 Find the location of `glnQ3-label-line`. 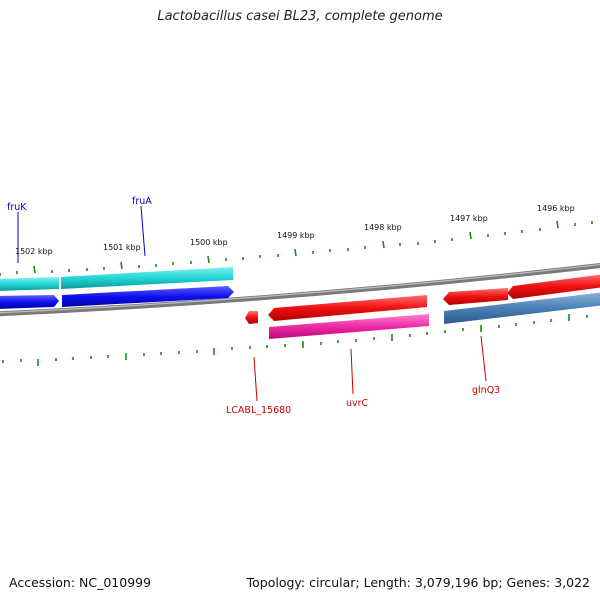

glnQ3-label-line is located at coordinates (483, 358).